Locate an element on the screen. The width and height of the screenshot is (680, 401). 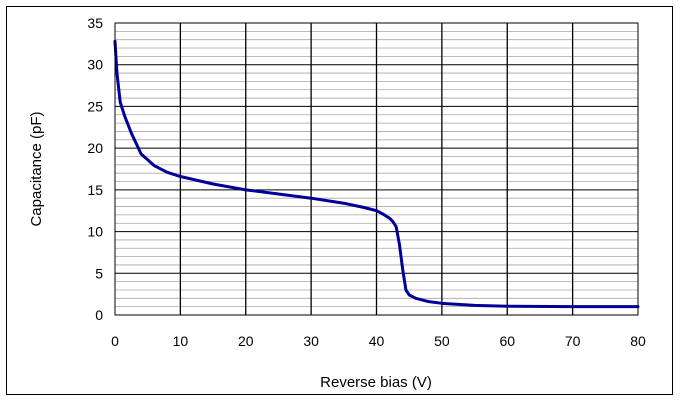
x-tick-label: 40 is located at coordinates (377, 341).